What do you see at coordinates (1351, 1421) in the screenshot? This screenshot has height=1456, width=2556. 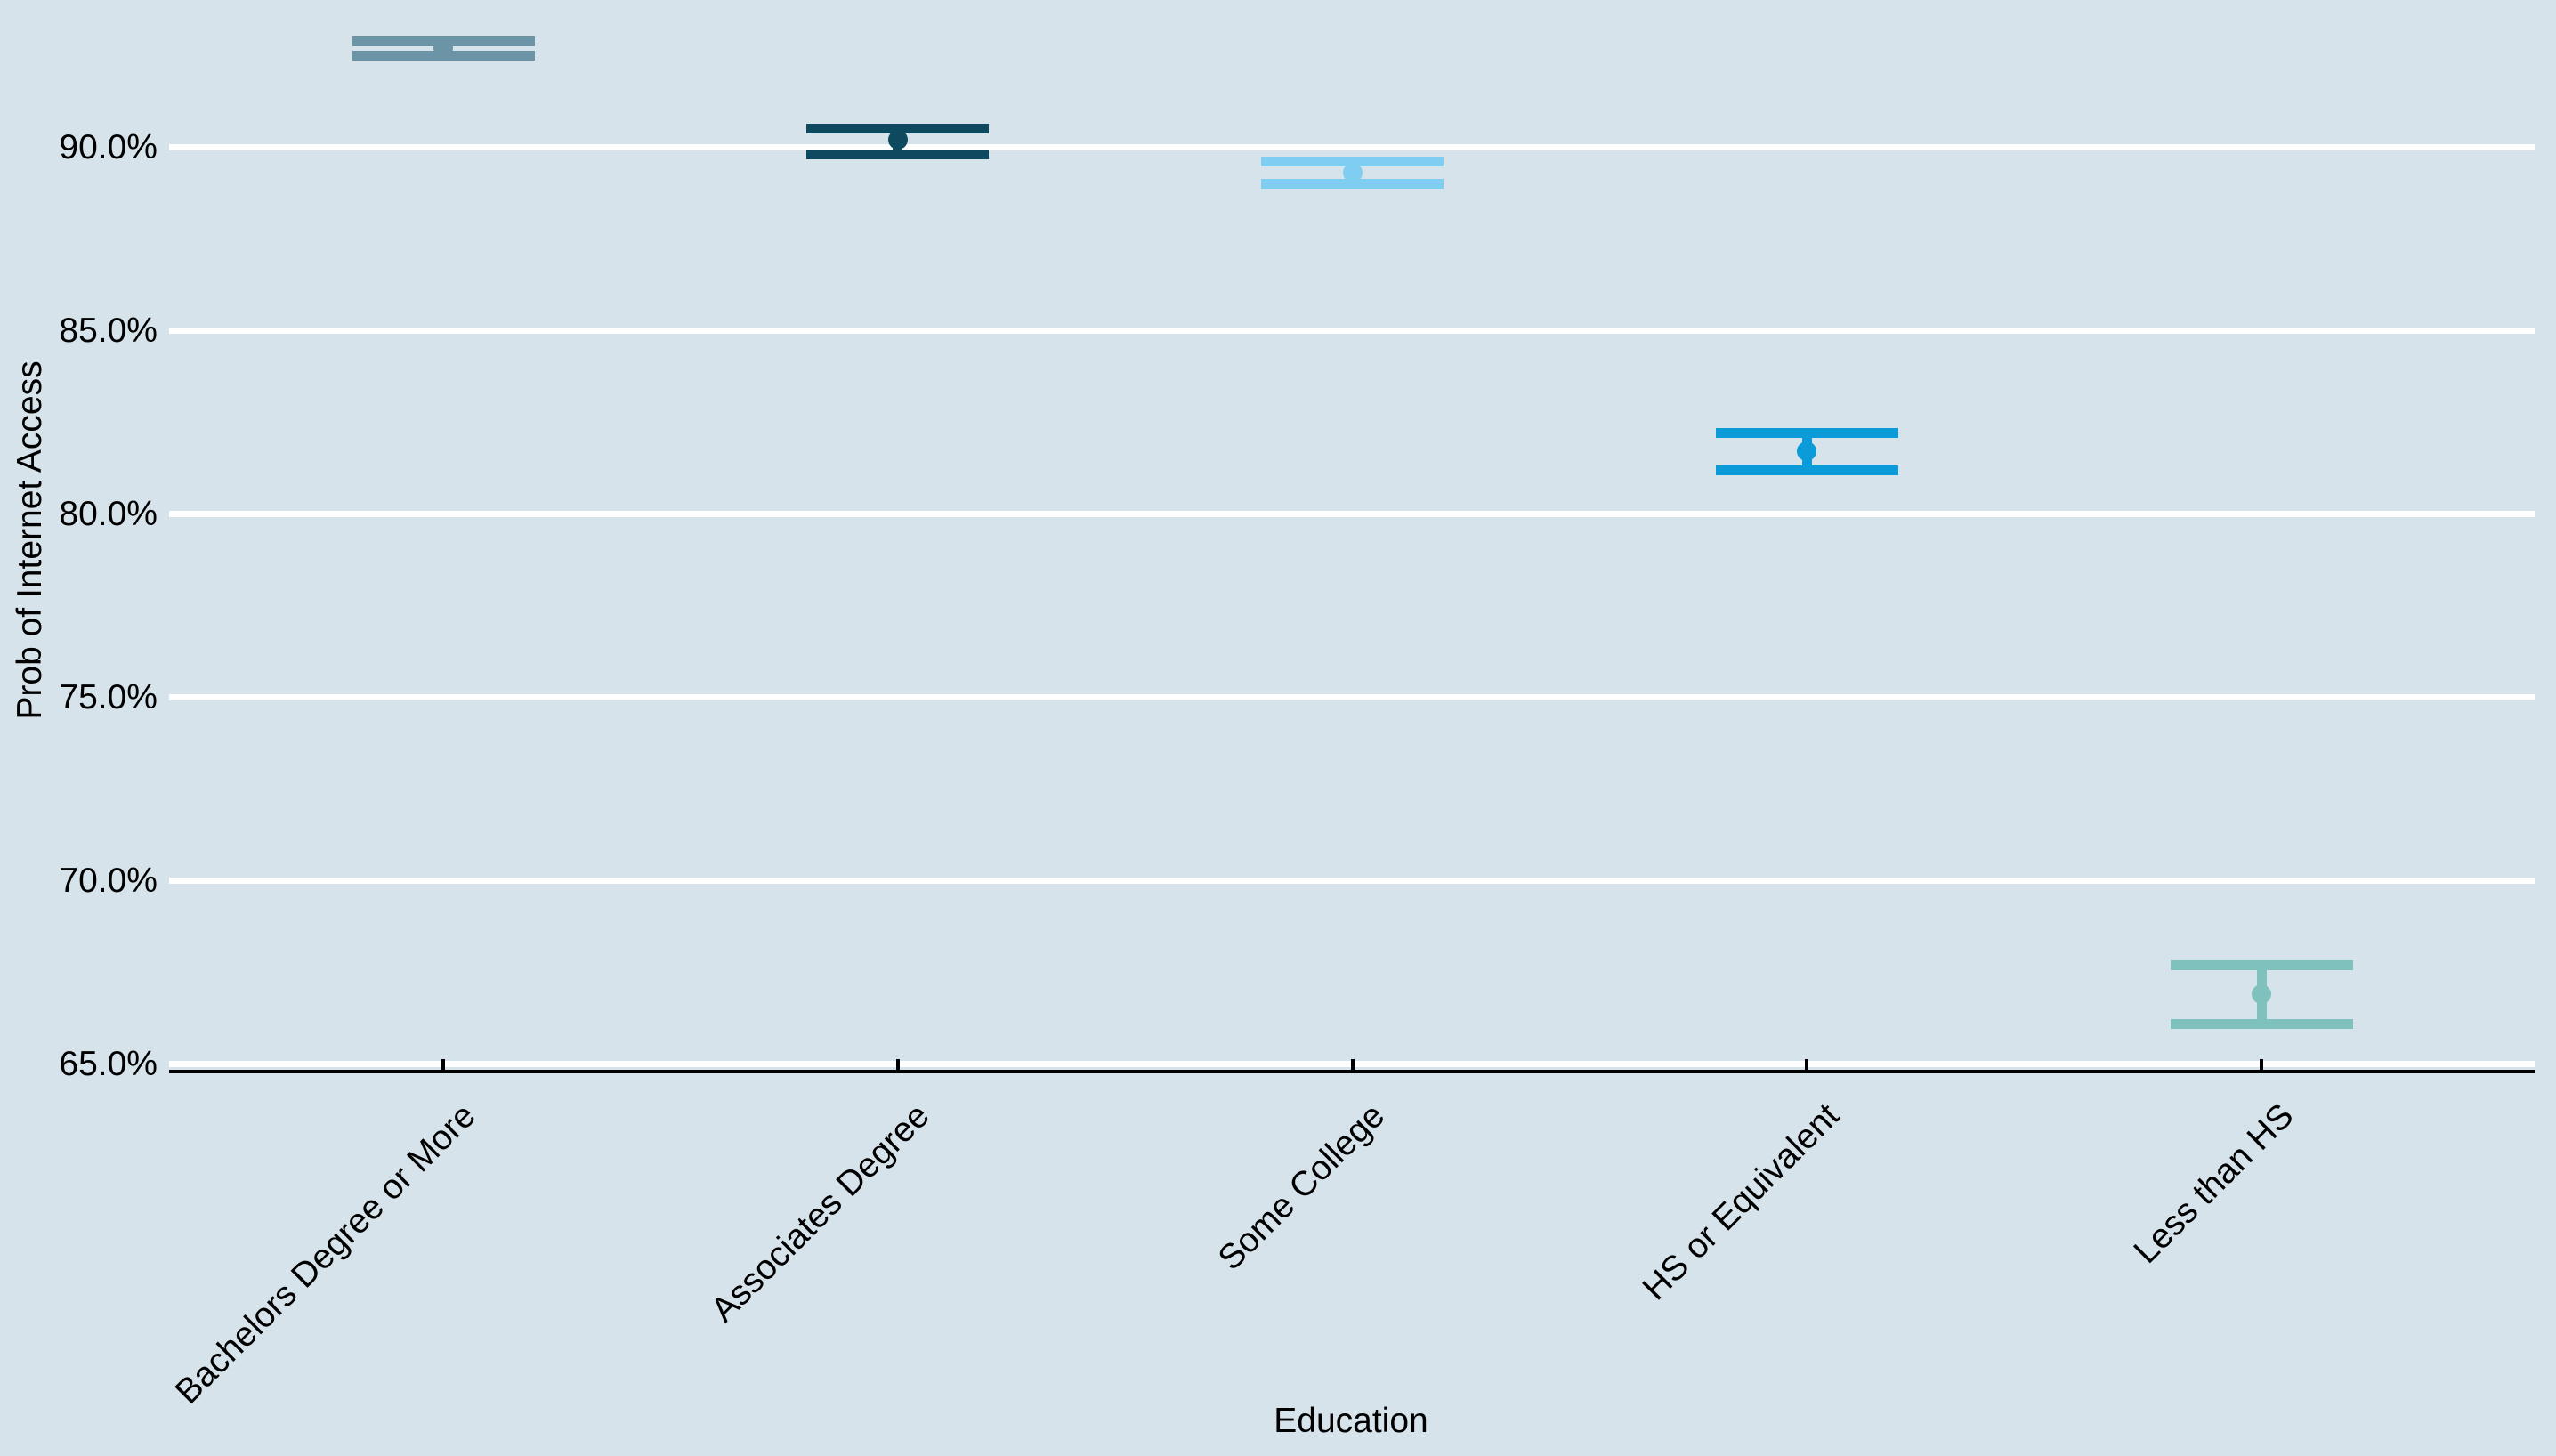 I see `x-axis-title: Education` at bounding box center [1351, 1421].